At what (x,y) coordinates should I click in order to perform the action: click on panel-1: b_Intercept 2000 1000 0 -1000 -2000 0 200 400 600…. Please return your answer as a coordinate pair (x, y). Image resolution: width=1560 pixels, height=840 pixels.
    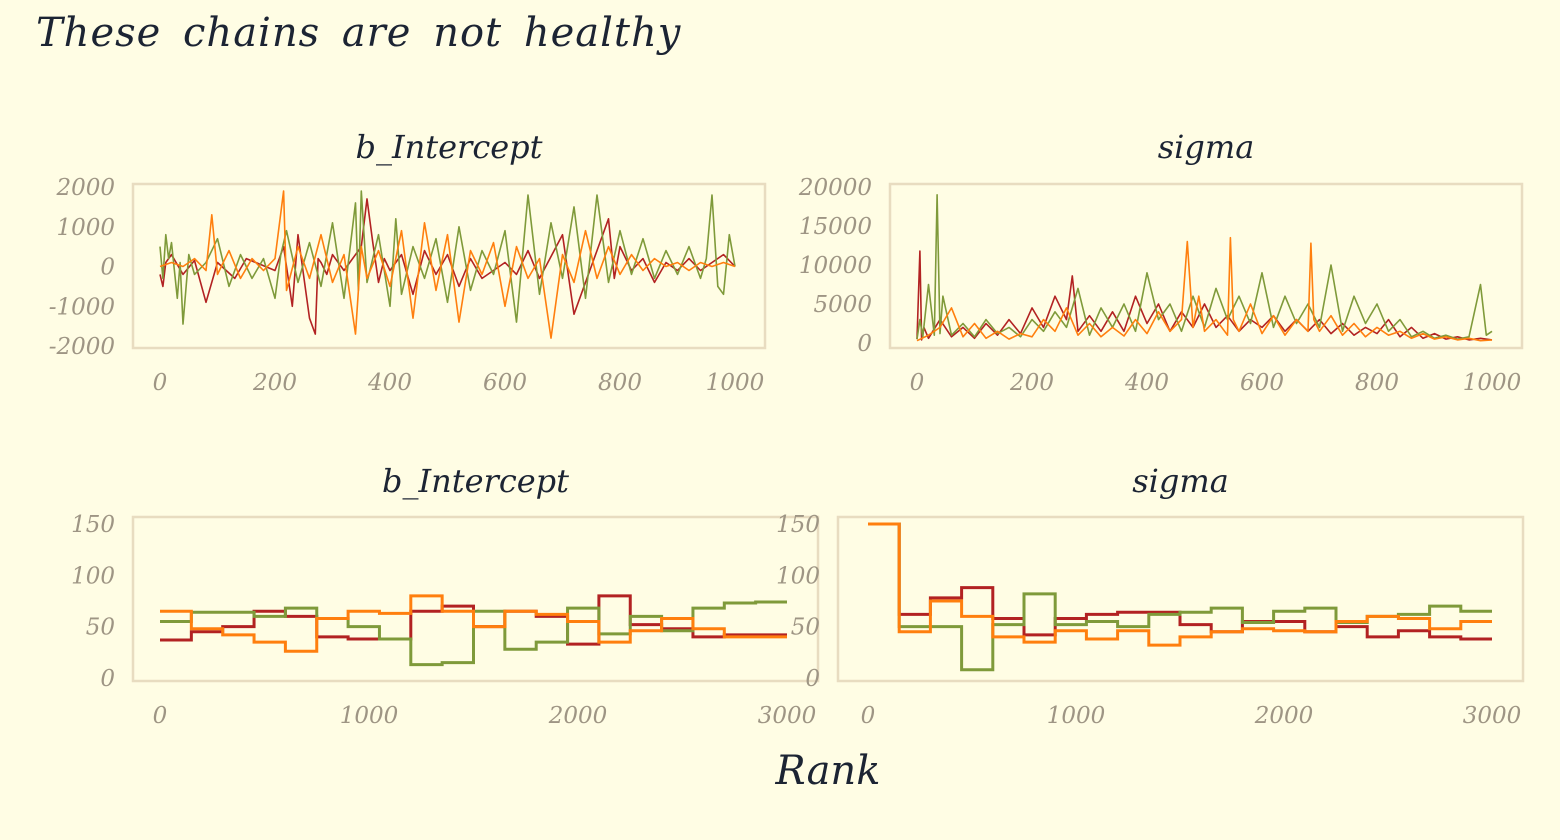
    Looking at the image, I should click on (408, 262).